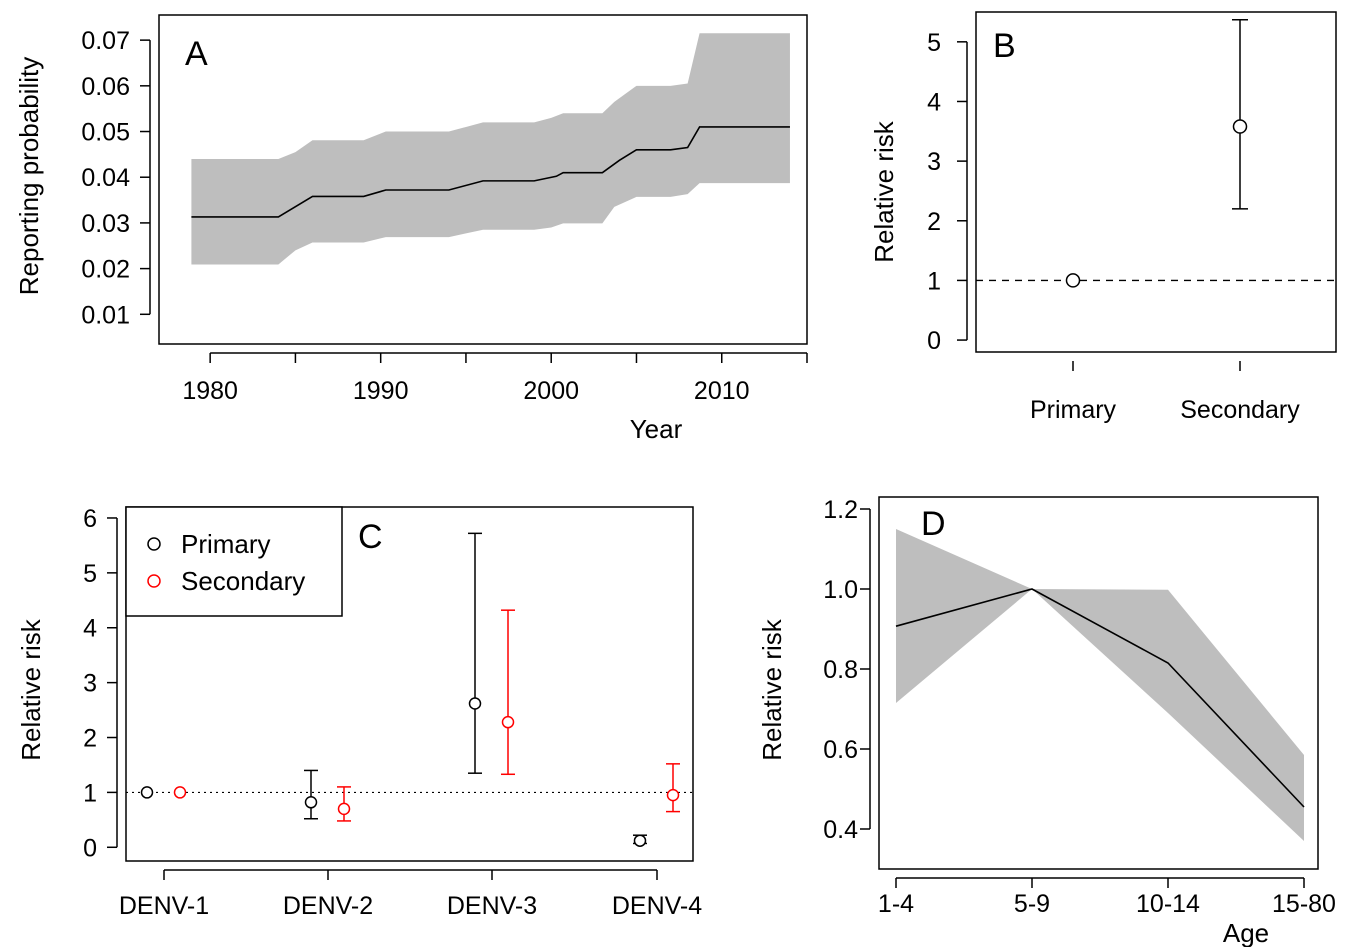 The width and height of the screenshot is (1359, 952). What do you see at coordinates (896, 904) in the screenshot?
I see `x-tick-label: 1-4` at bounding box center [896, 904].